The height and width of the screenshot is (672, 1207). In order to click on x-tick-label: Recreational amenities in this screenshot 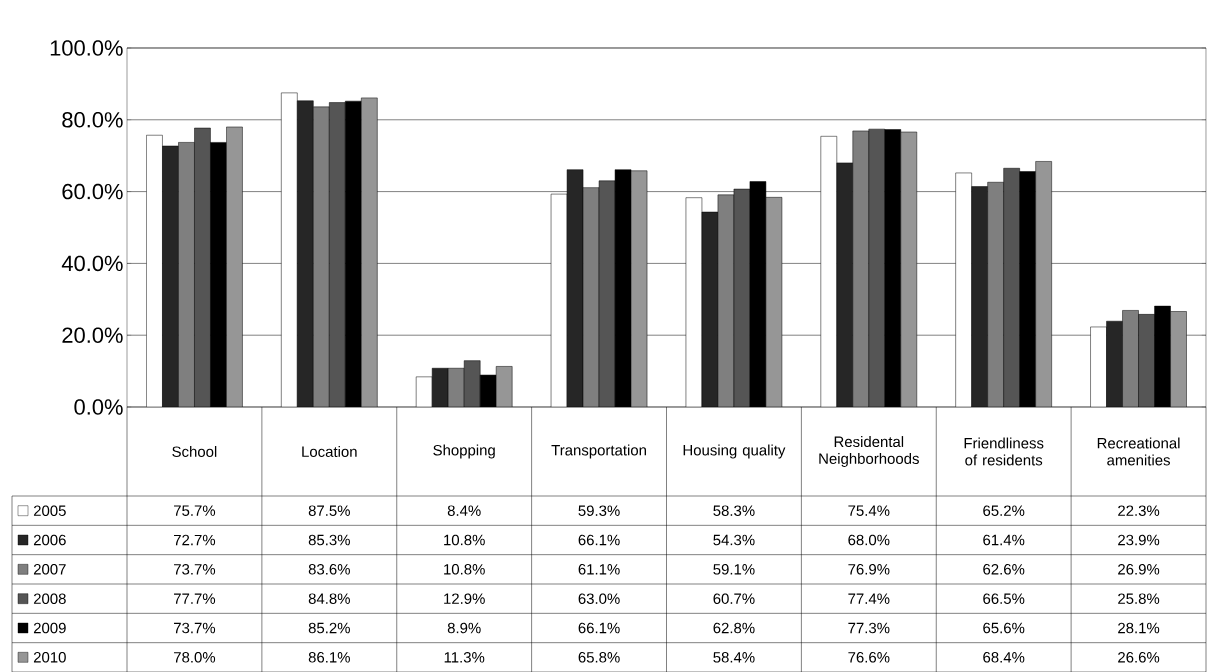, I will do `click(1138, 451)`.